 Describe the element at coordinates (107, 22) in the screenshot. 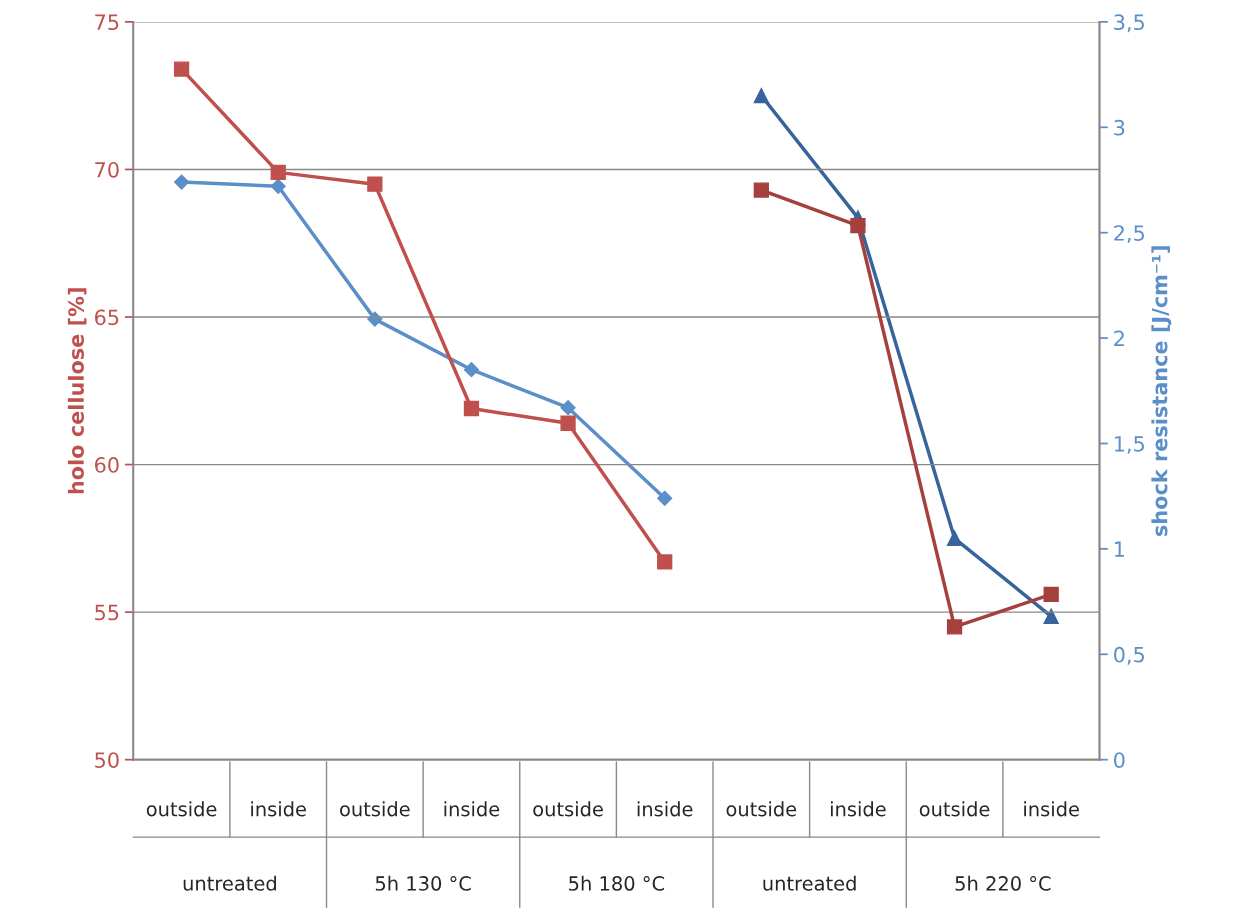

I see `y-tick-label: 75` at that location.